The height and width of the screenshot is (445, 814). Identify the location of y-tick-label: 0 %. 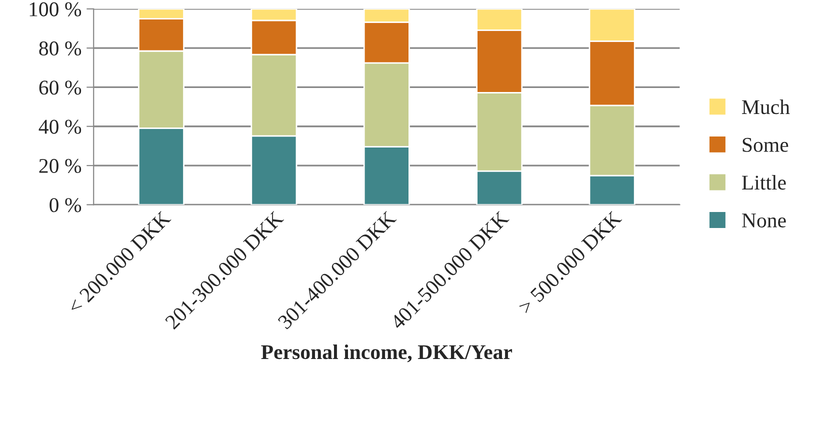
(66, 205).